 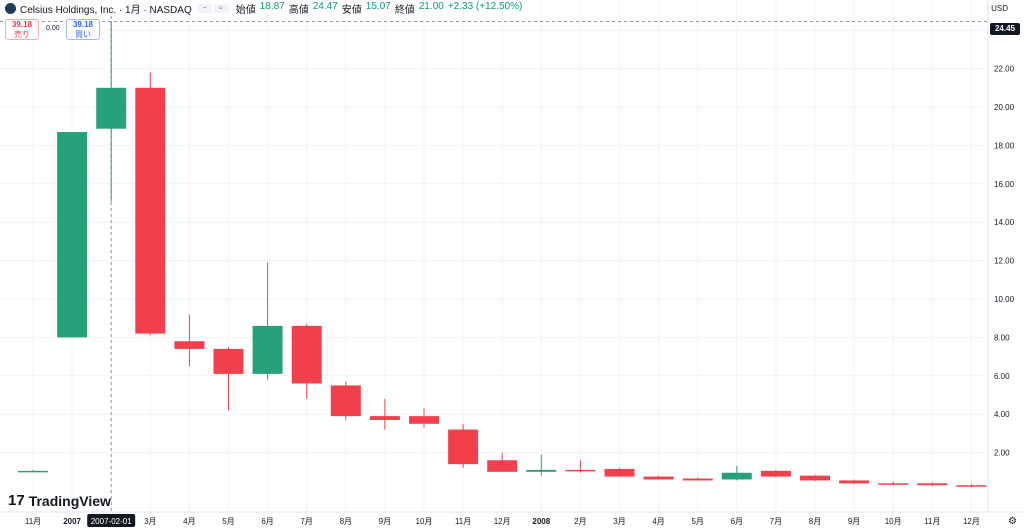 What do you see at coordinates (1004, 261) in the screenshot?
I see `y-tick-label: 12.00` at bounding box center [1004, 261].